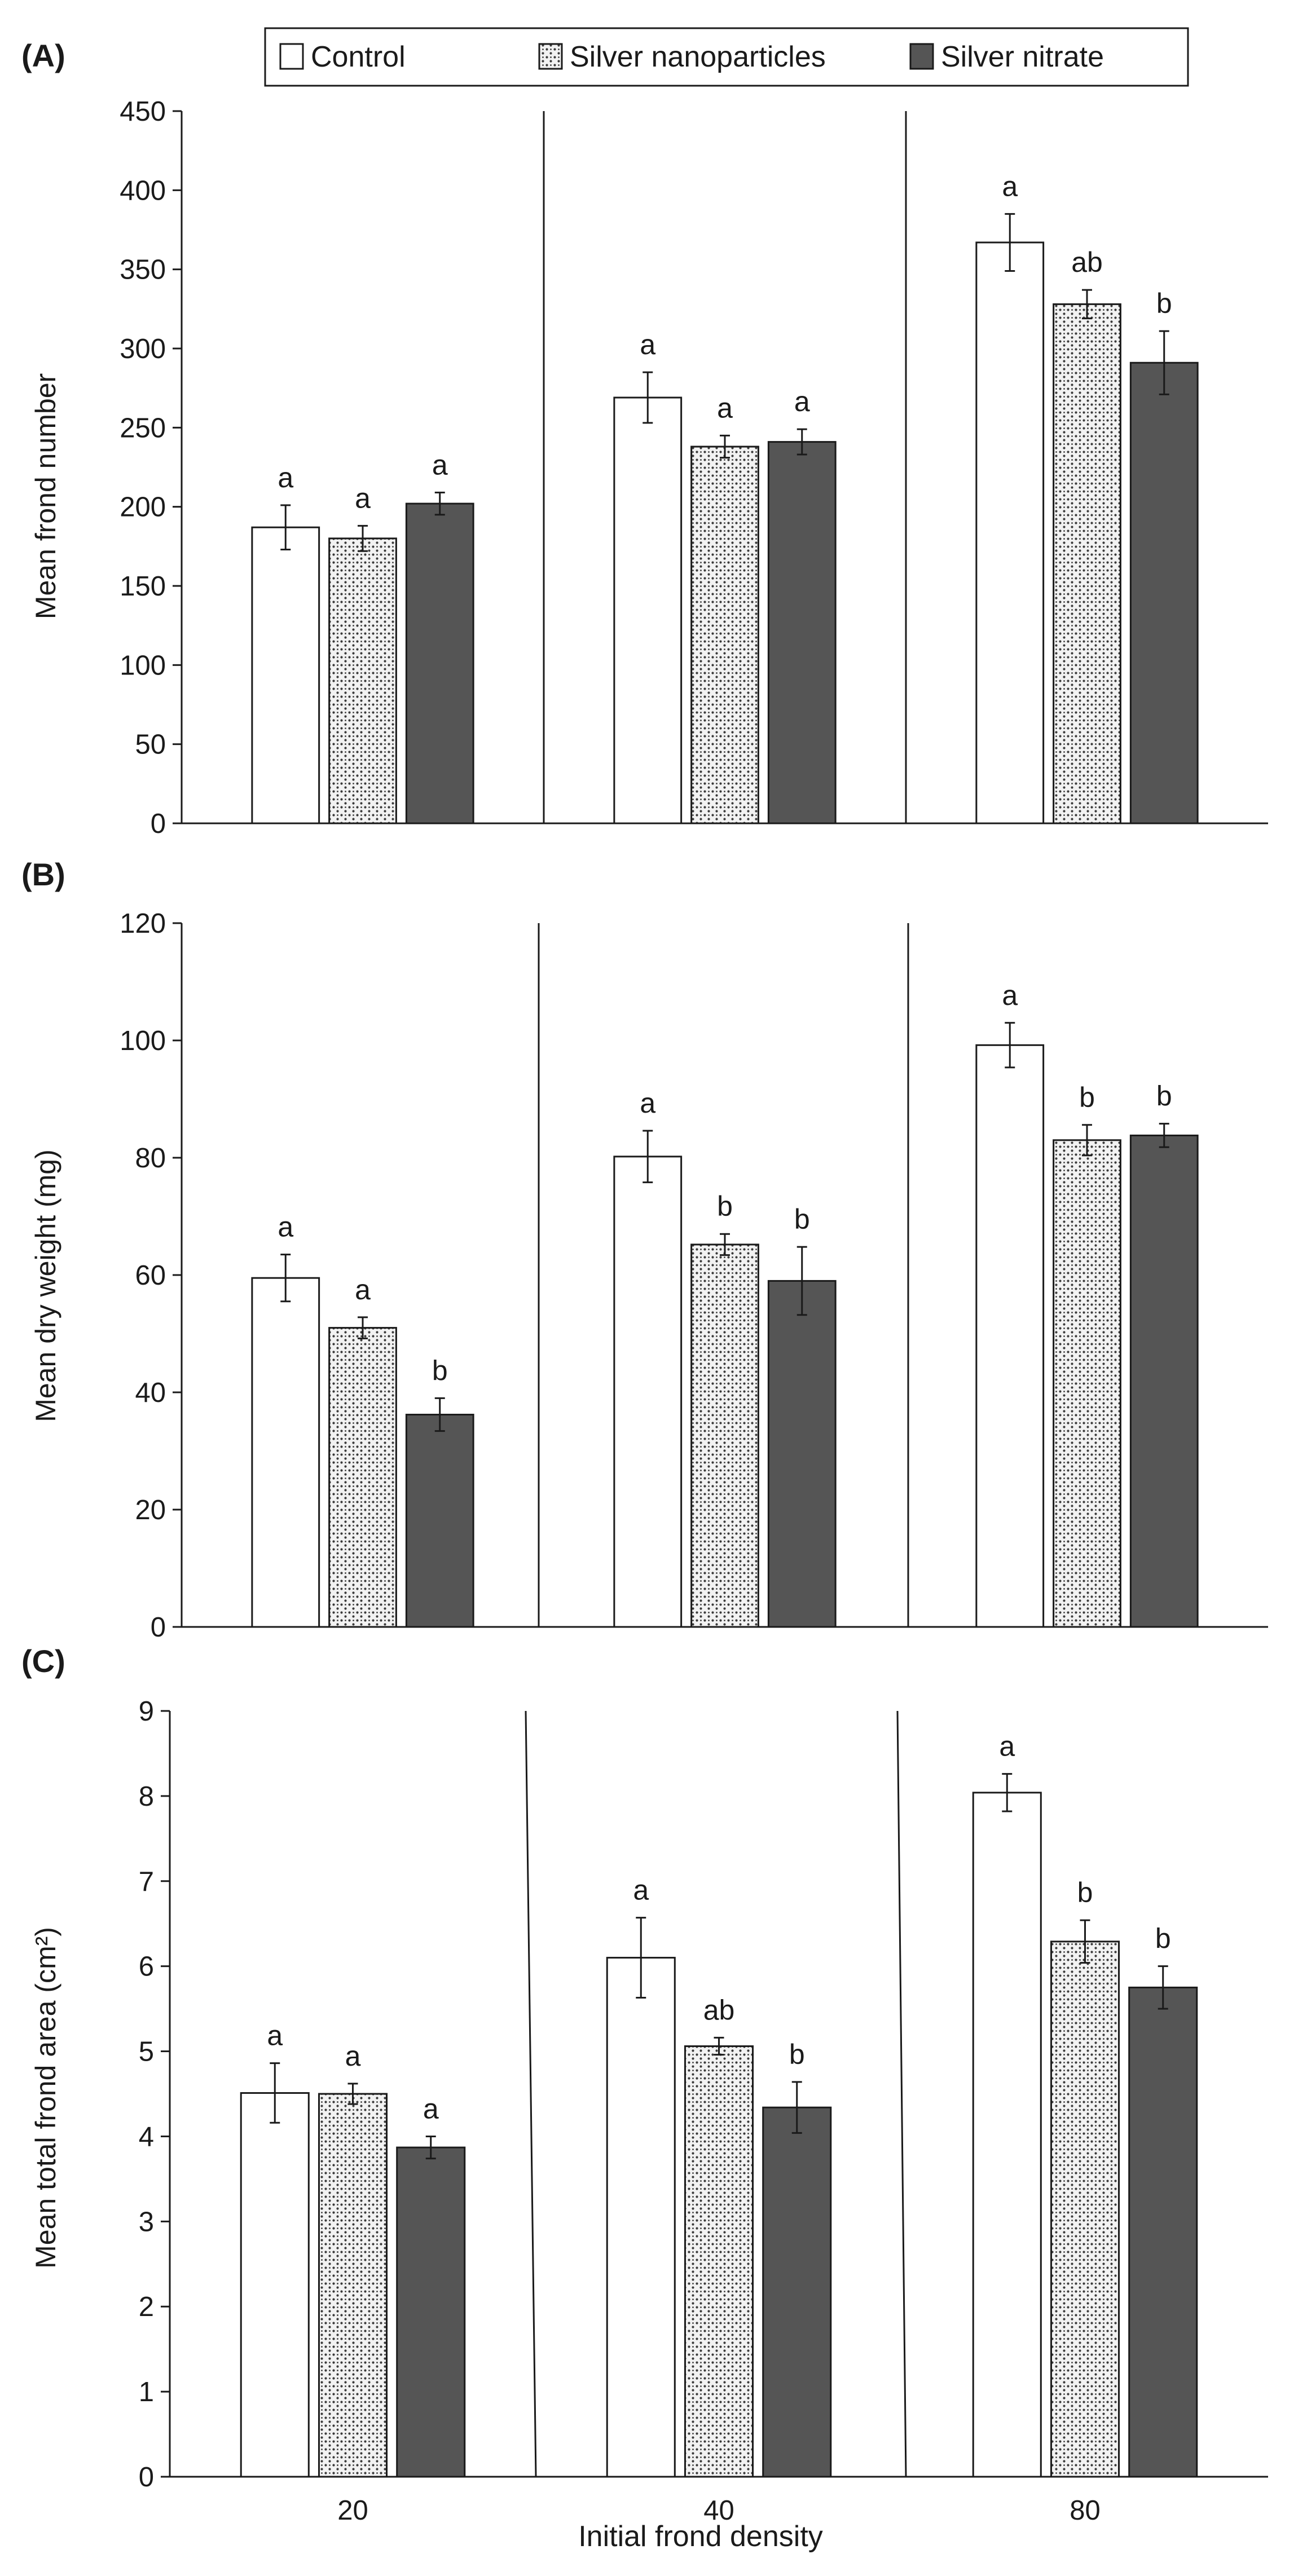 The width and height of the screenshot is (1307, 2576). What do you see at coordinates (1022, 57) in the screenshot?
I see `legend-label-nitrate: Silver nitrate` at bounding box center [1022, 57].